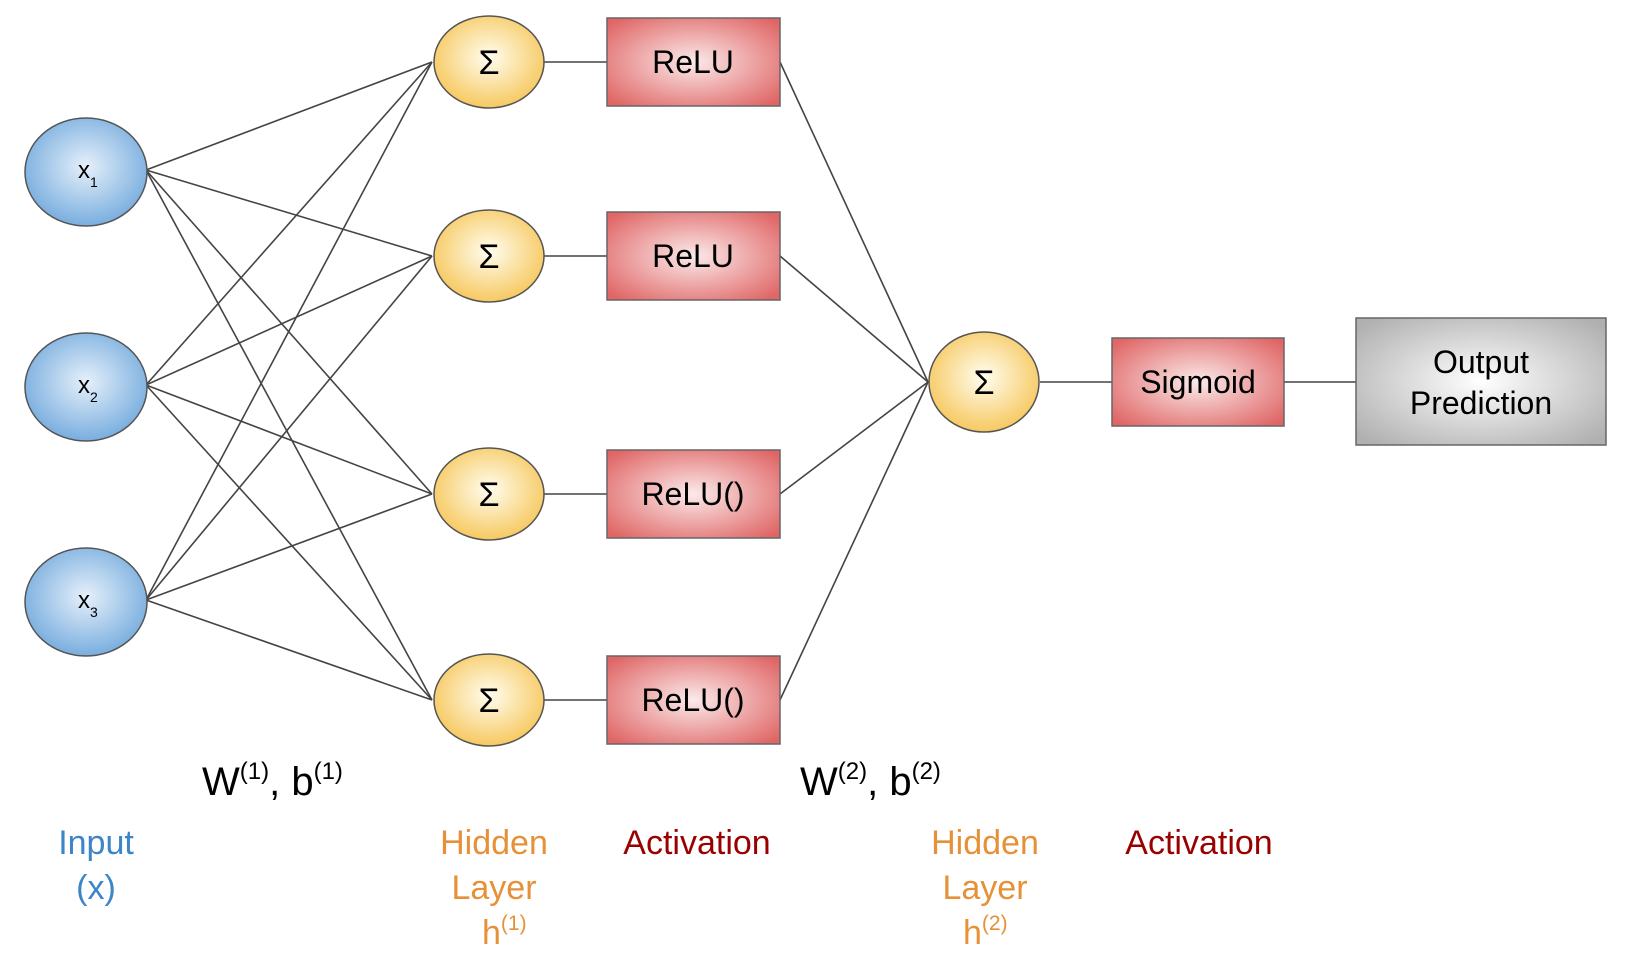 The height and width of the screenshot is (964, 1628). I want to click on hidden1-legend-line2: Layer, so click(493, 888).